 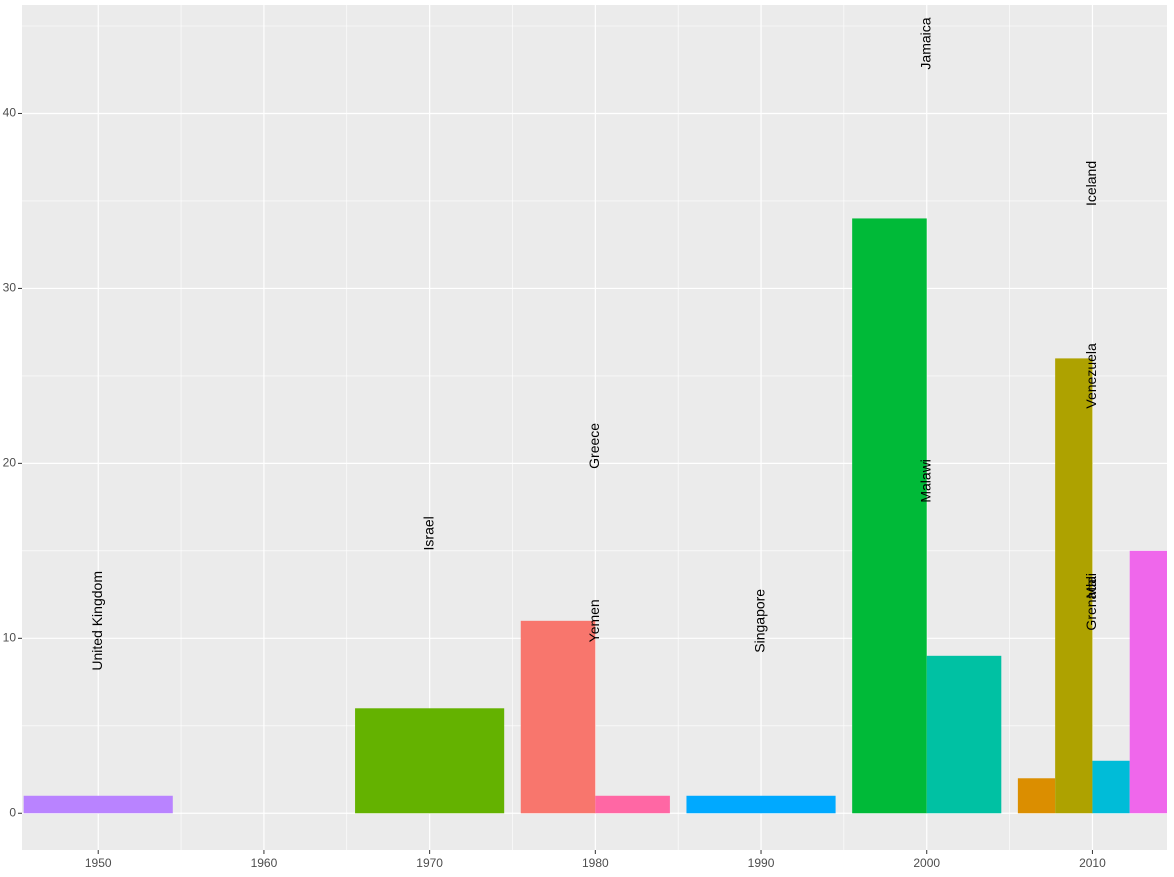 What do you see at coordinates (1091, 376) in the screenshot?
I see `bar-label: Venezuela` at bounding box center [1091, 376].